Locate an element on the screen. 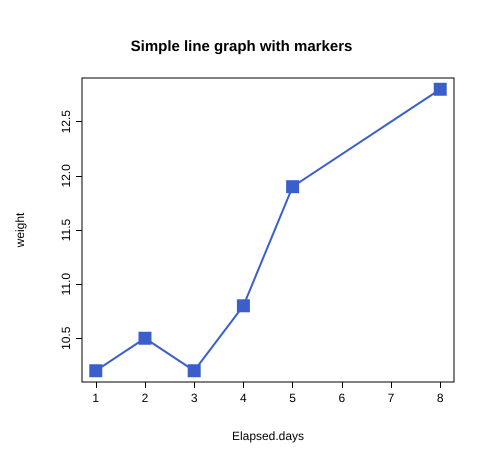 This screenshot has width=483, height=469. x-tick-label: 7 is located at coordinates (391, 398).